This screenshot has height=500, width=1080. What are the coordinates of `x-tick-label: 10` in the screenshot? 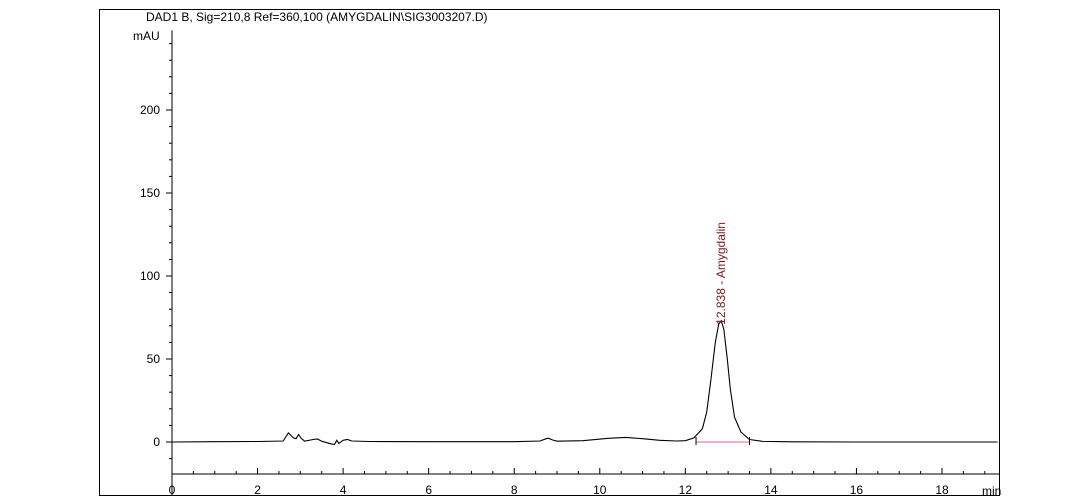 It's located at (600, 490).